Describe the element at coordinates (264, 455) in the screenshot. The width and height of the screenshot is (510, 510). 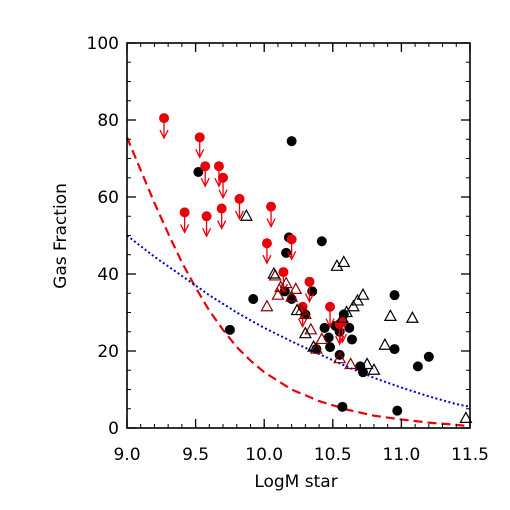
I see `x-tick-label: 10.0` at that location.